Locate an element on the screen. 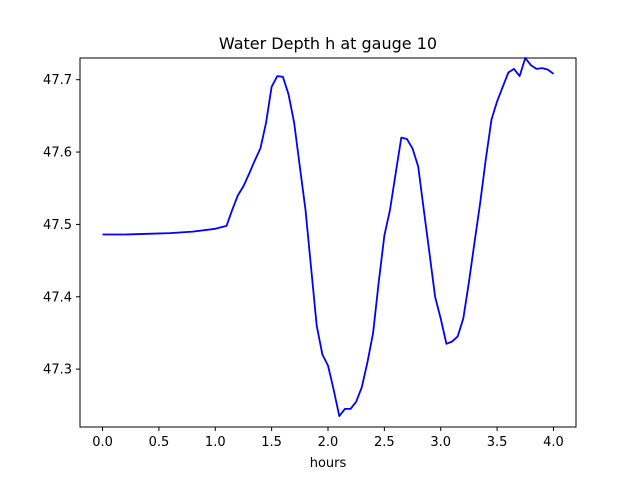 This screenshot has width=640, height=480. y-tick-label: 47.7 is located at coordinates (57, 80).